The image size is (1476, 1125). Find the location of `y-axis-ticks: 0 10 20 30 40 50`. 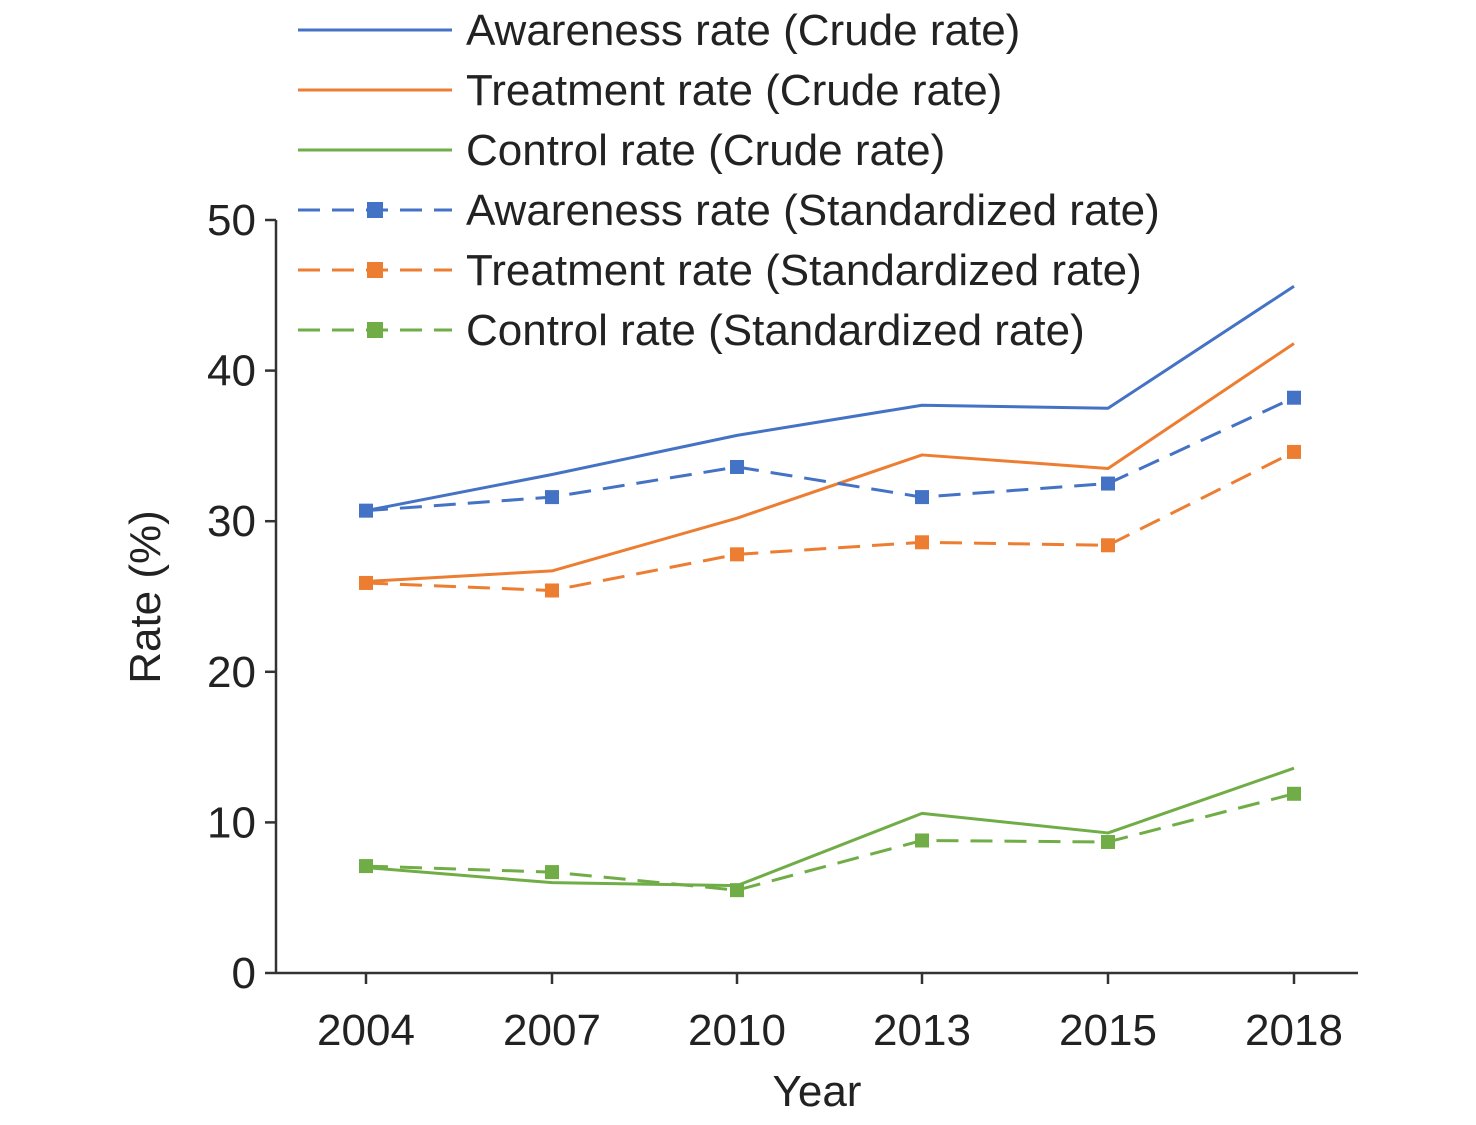

y-axis-ticks: 0 10 20 30 40 50 is located at coordinates (241, 597).